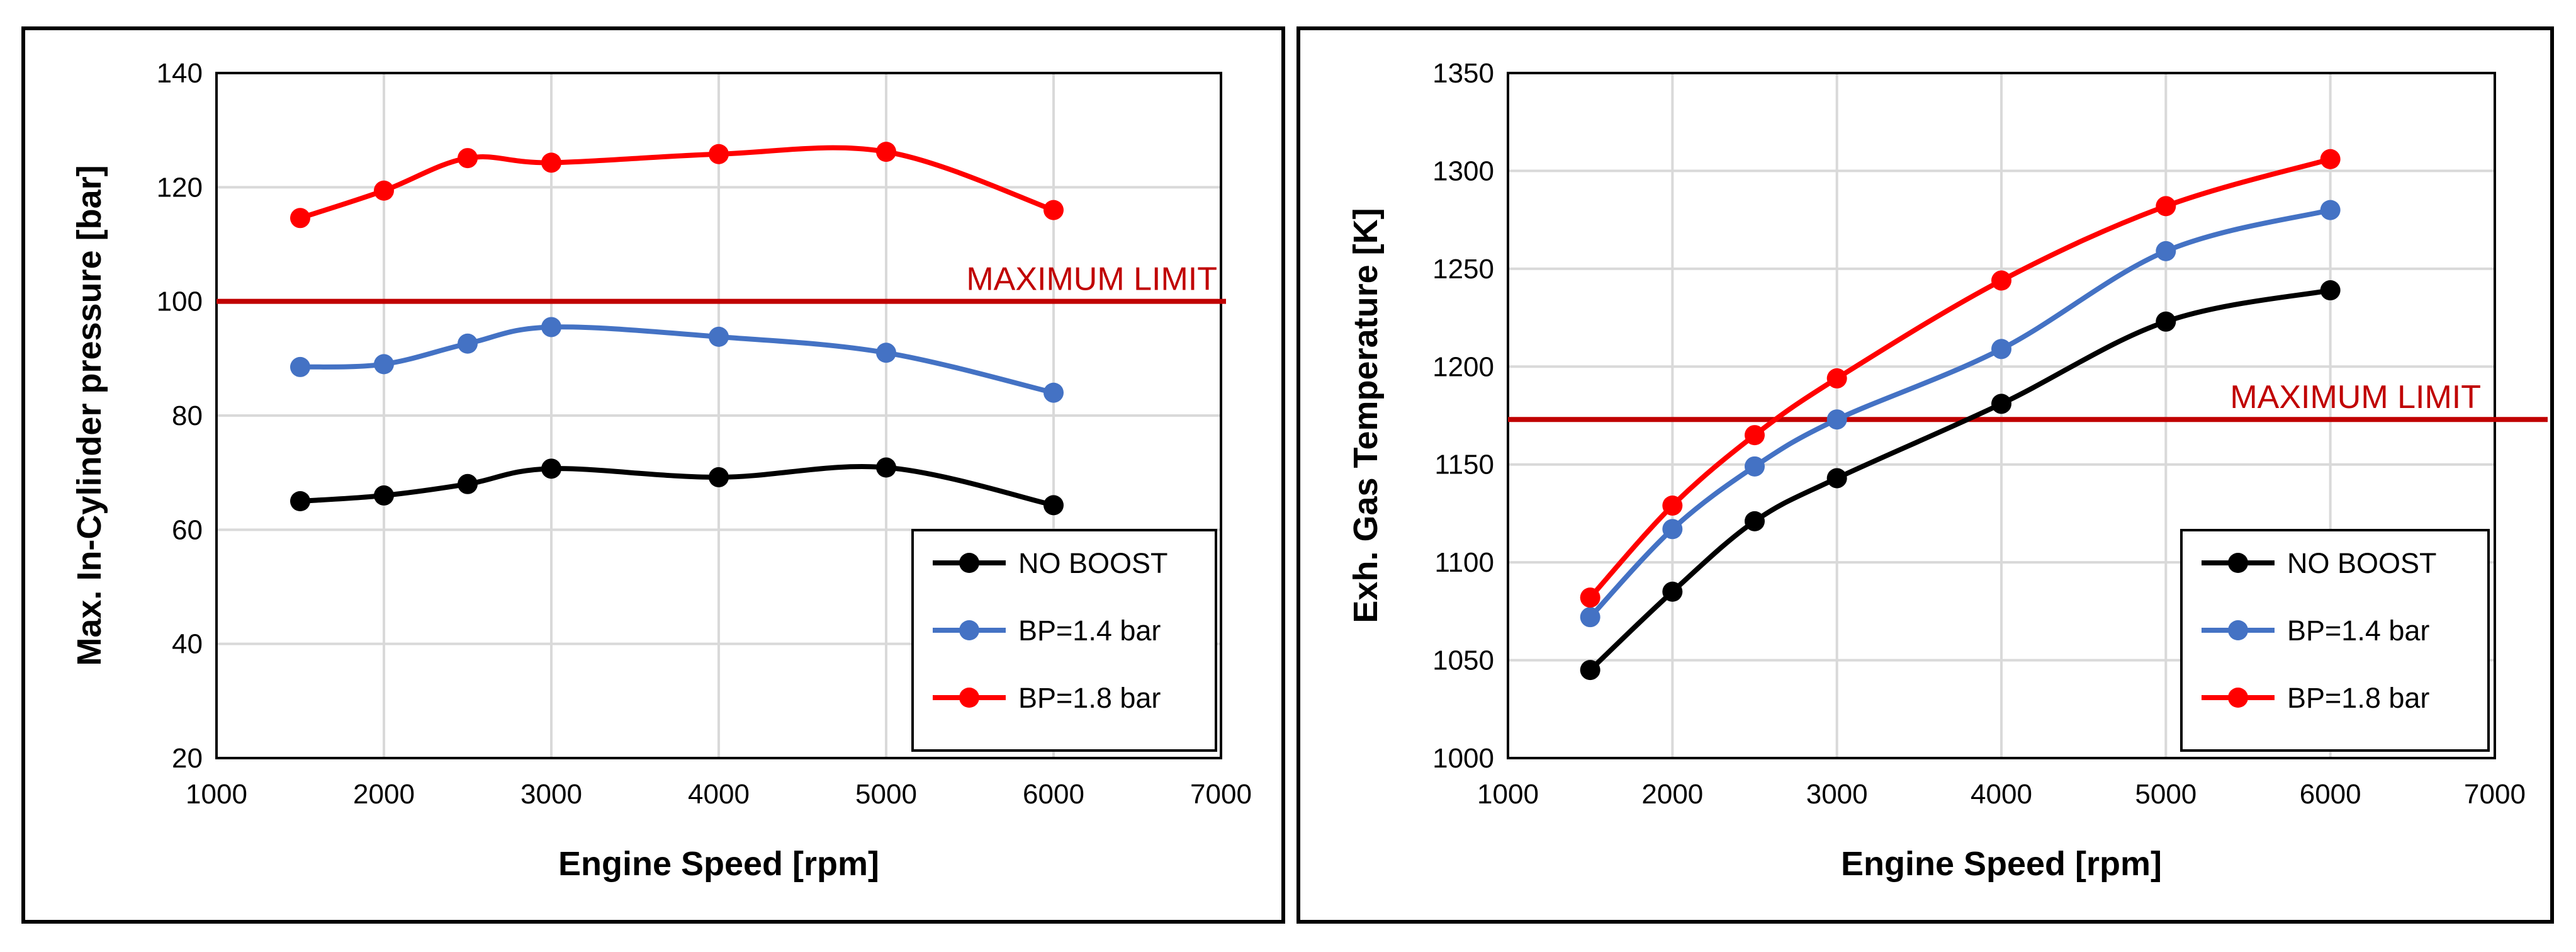 The height and width of the screenshot is (952, 2576). What do you see at coordinates (1463, 171) in the screenshot?
I see `y-tick-label: 1300` at bounding box center [1463, 171].